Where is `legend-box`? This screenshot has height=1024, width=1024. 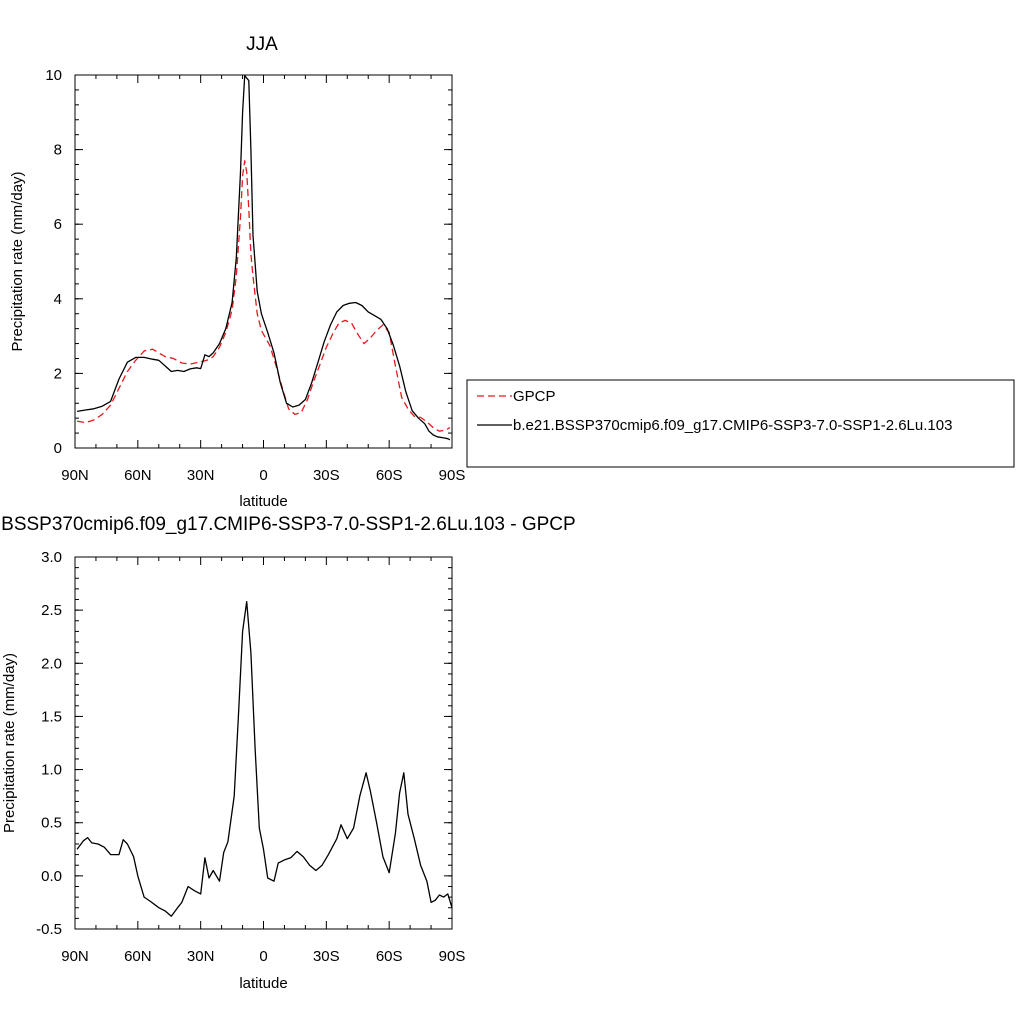 legend-box is located at coordinates (740, 423).